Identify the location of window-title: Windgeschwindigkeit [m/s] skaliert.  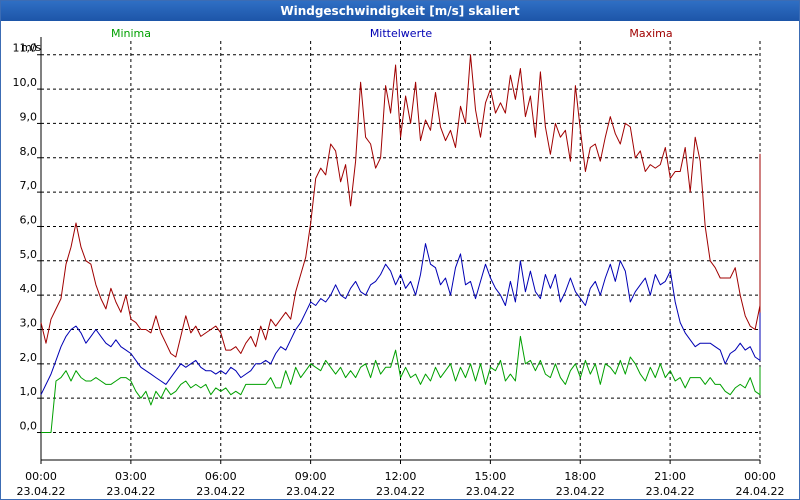
(400, 11).